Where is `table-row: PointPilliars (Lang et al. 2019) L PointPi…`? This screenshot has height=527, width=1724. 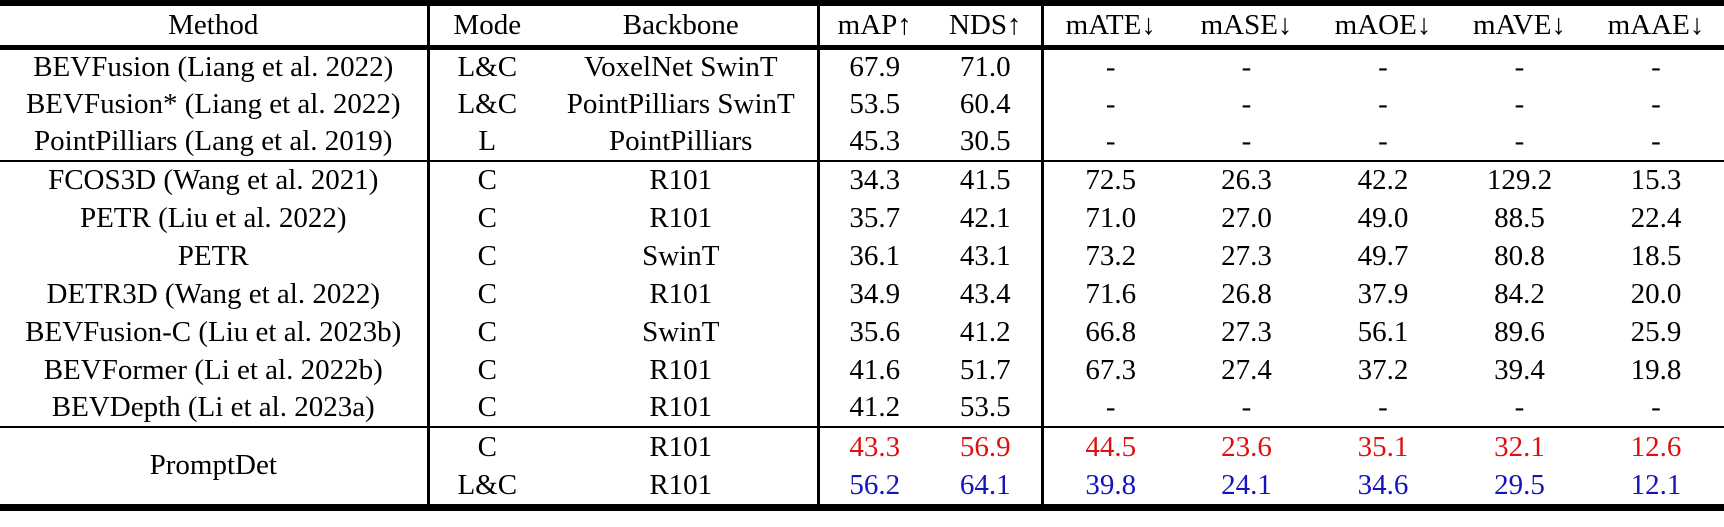 table-row: PointPilliars (Lang et al. 2019) L PointPi… is located at coordinates (862, 142).